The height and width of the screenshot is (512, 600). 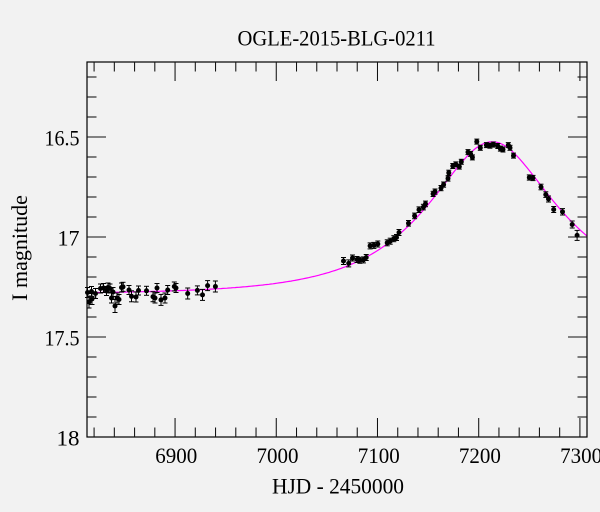 What do you see at coordinates (338, 486) in the screenshot?
I see `svg-text: HJD - 2450000` at bounding box center [338, 486].